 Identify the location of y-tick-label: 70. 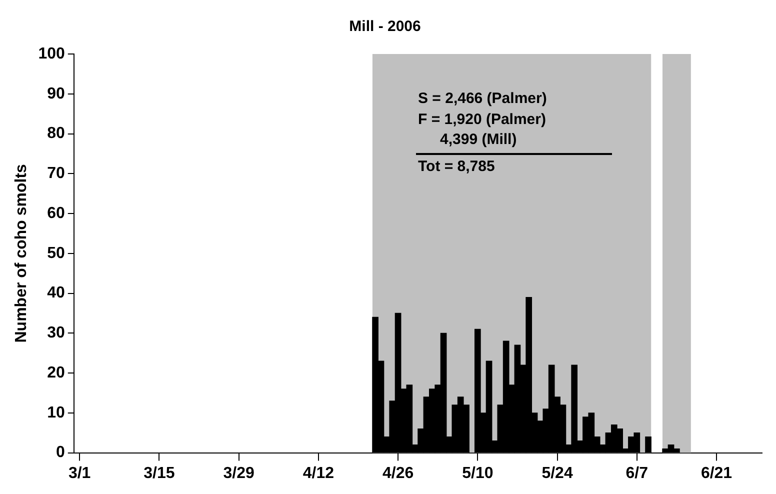
(56, 173).